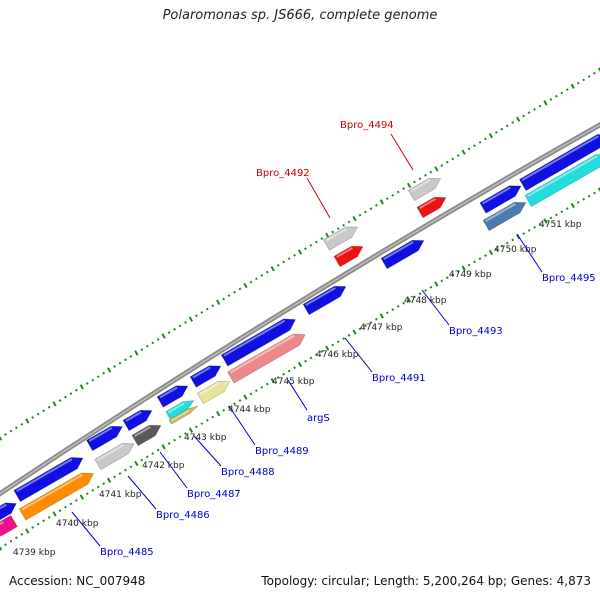 The width and height of the screenshot is (600, 600). I want to click on gene-feature-cyan-small, so click(180, 408).